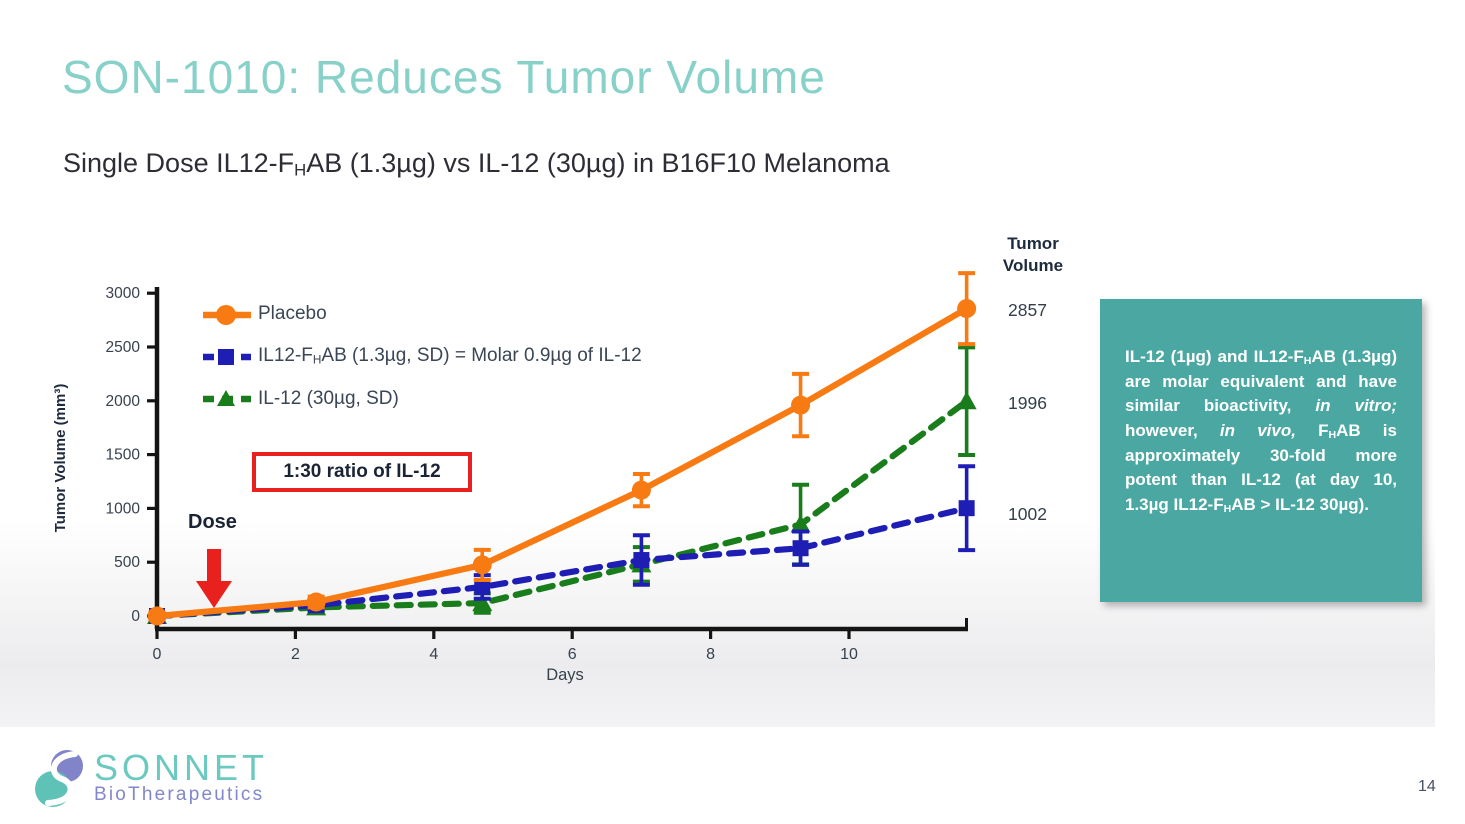 The image size is (1465, 824). What do you see at coordinates (362, 472) in the screenshot?
I see `ratio-callout-box: 1:30 ratio of IL-12` at bounding box center [362, 472].